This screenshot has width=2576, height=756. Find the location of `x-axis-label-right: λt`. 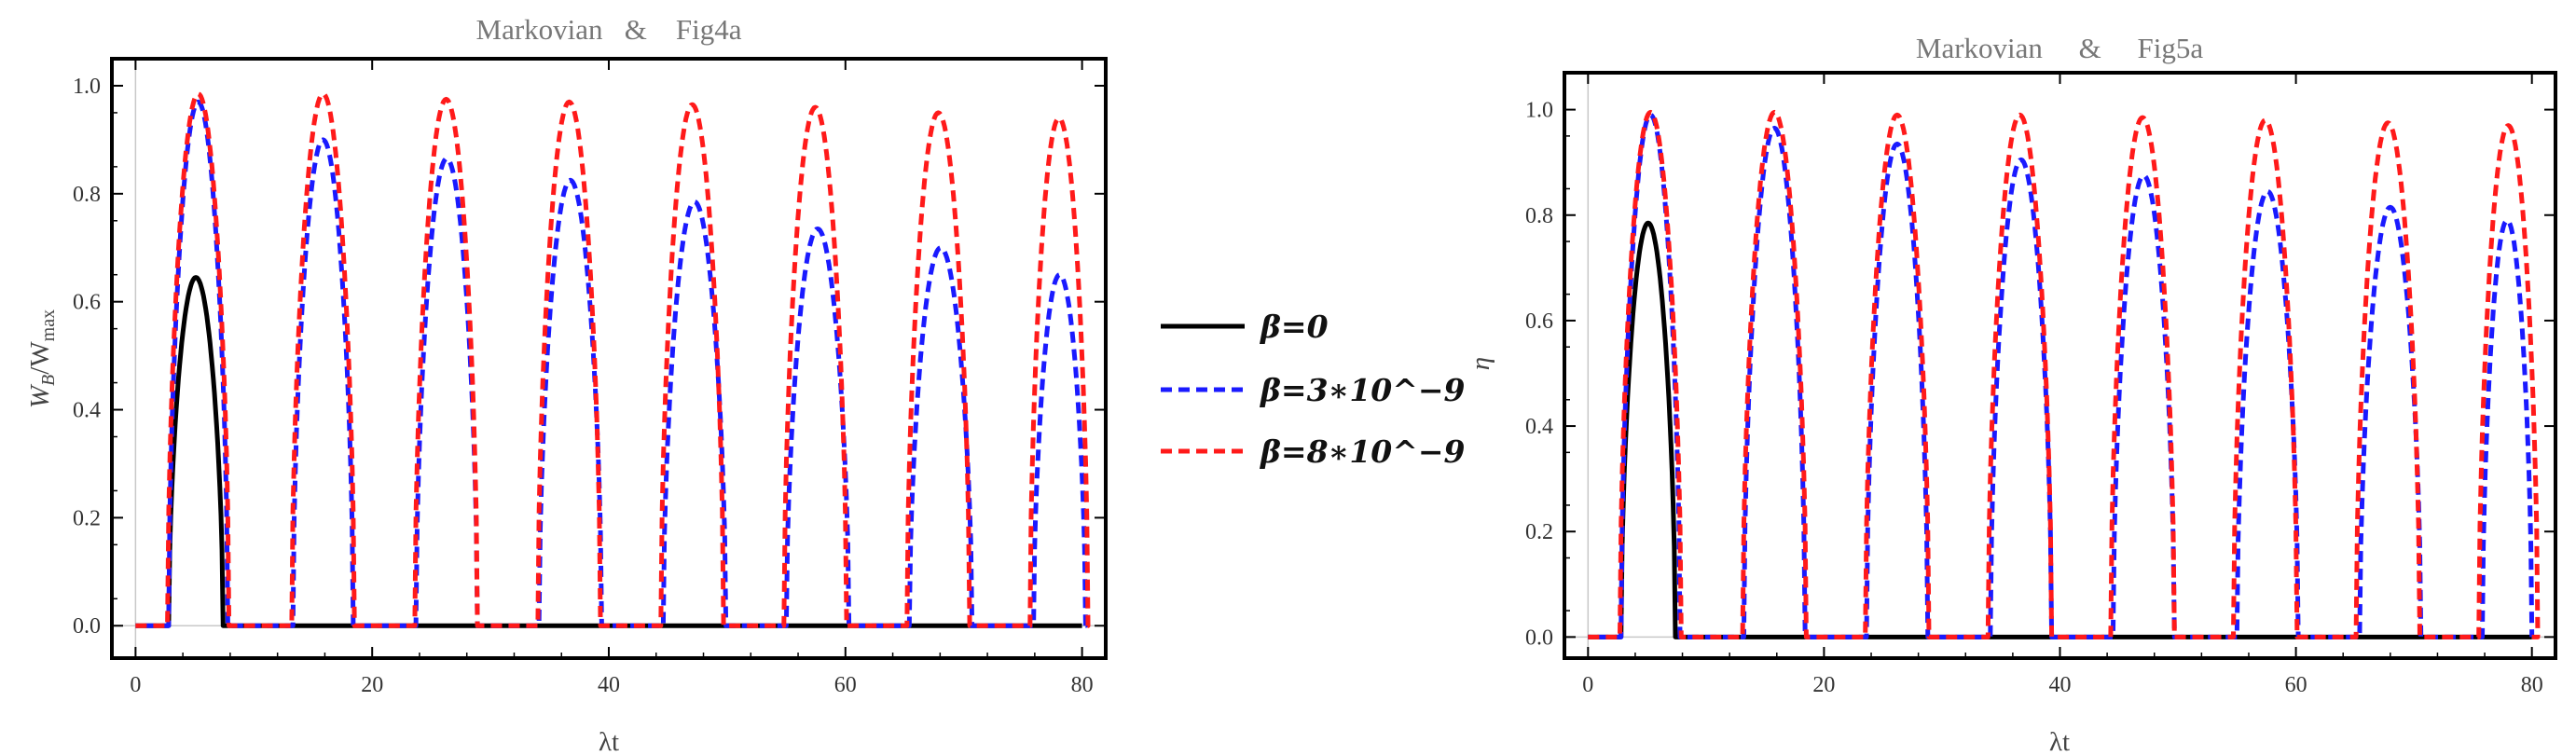

x-axis-label-right: λt is located at coordinates (2059, 741).